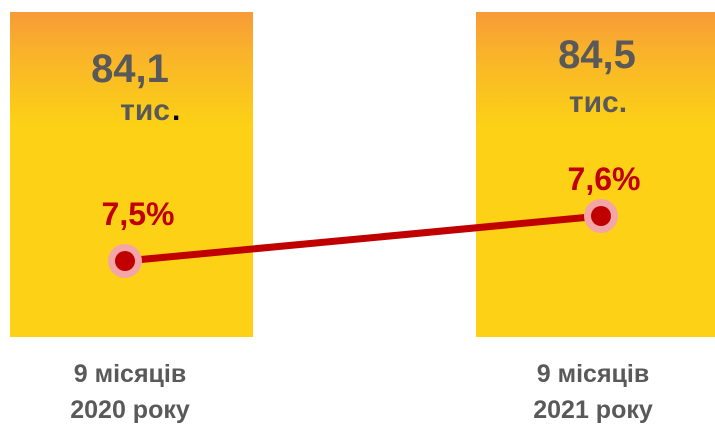 The width and height of the screenshot is (715, 433). What do you see at coordinates (145, 110) in the screenshot?
I see `bar-unit-label-2020: тис` at bounding box center [145, 110].